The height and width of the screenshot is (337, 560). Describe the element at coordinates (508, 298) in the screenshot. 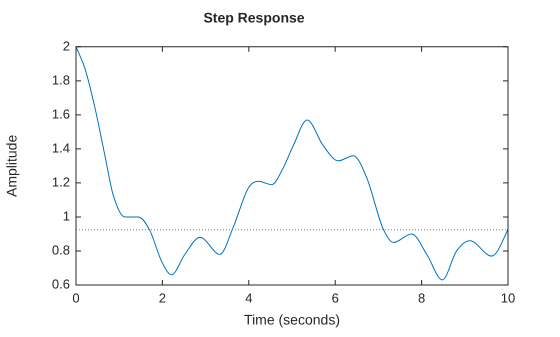

I see `x-tick-label: 10` at that location.